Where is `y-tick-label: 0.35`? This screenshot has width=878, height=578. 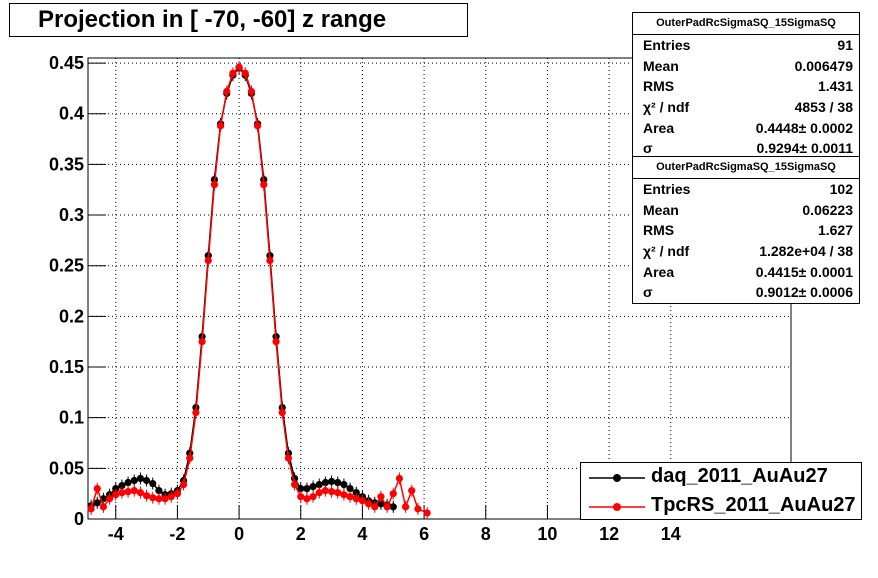
y-tick-label: 0.35 is located at coordinates (66, 164).